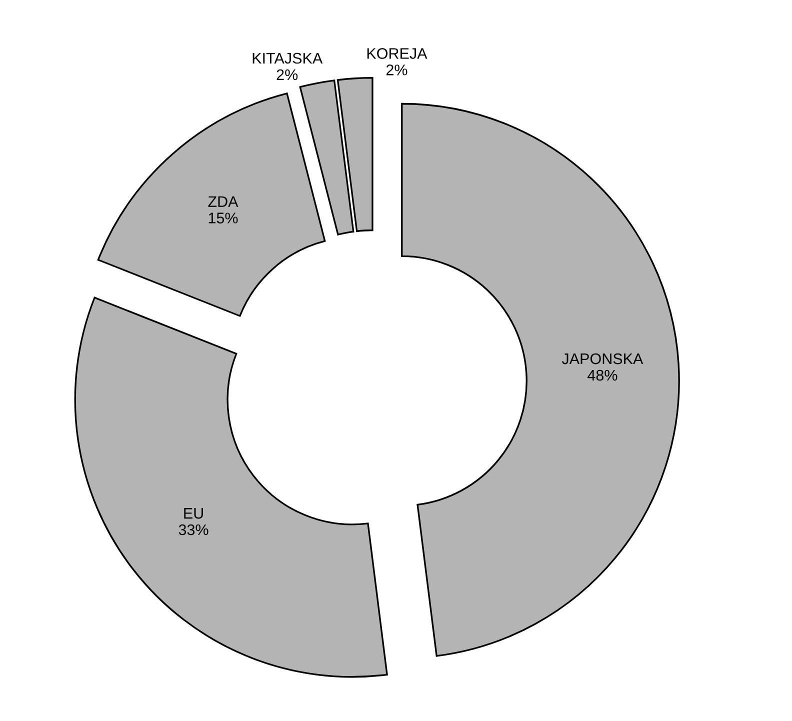 The width and height of the screenshot is (792, 721). Describe the element at coordinates (603, 358) in the screenshot. I see `slice-label: JAPONSKA` at that location.